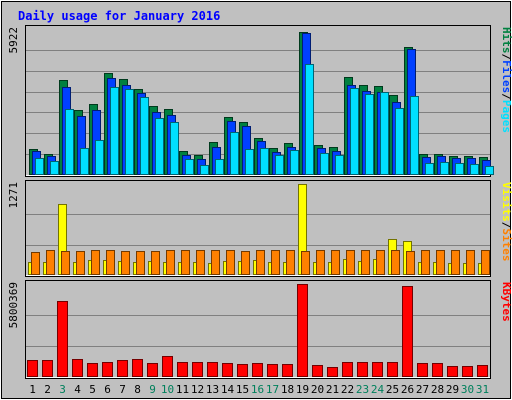 Image resolution: width=512 pixels, height=400 pixels. What do you see at coordinates (228, 389) in the screenshot?
I see `x-tick-label-day-14: 14` at bounding box center [228, 389].